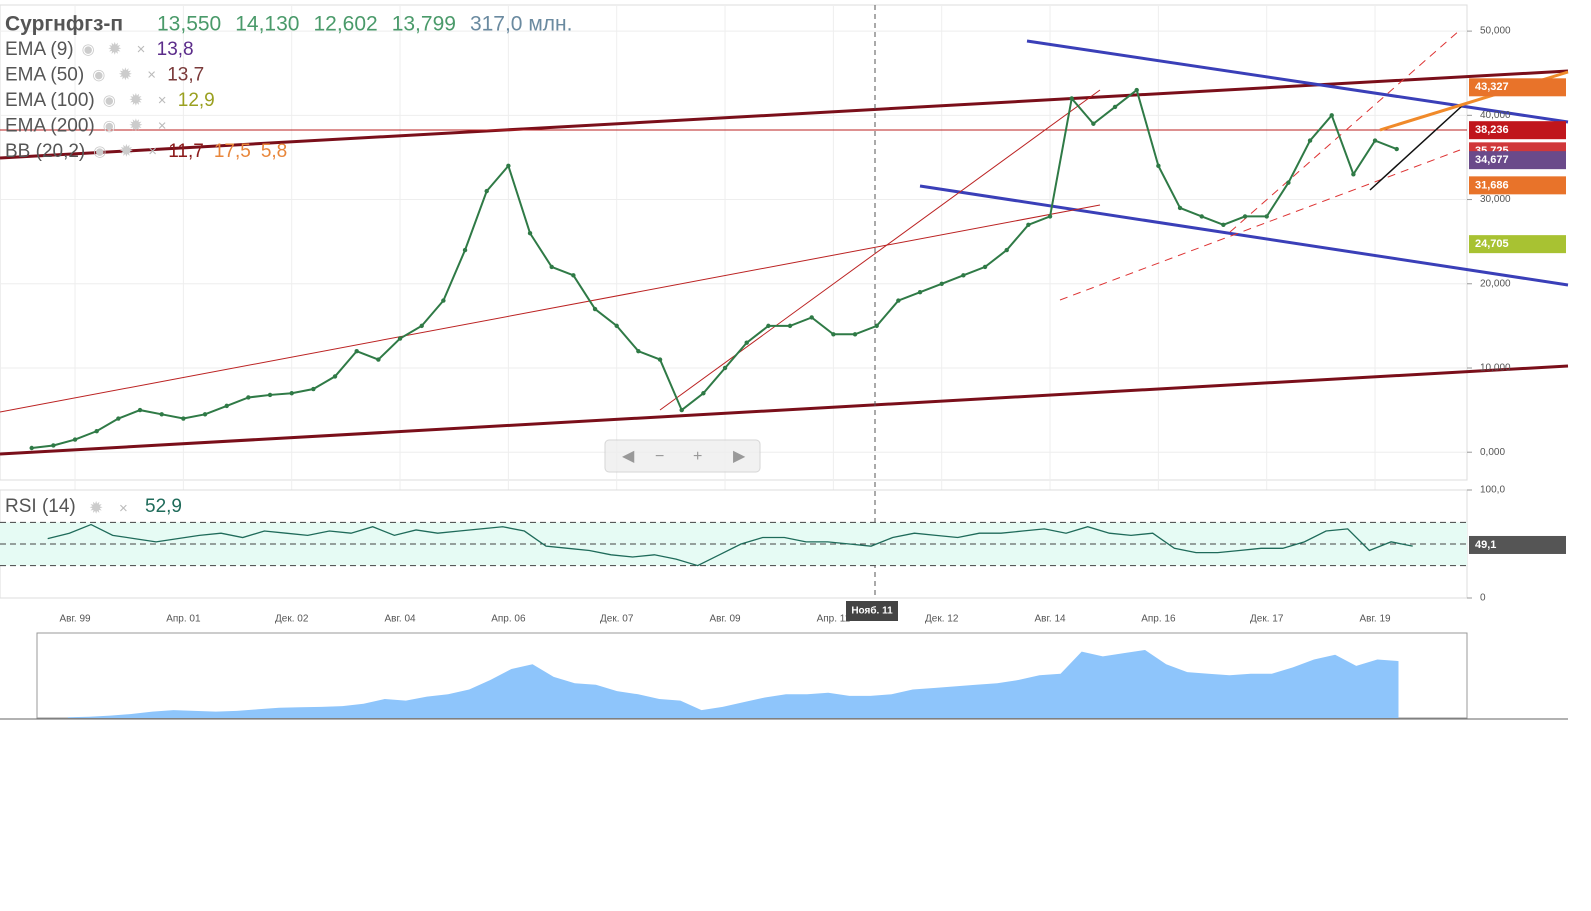 The image size is (1591, 911). Describe the element at coordinates (872, 611) in the screenshot. I see `crosshair-tag` at that location.